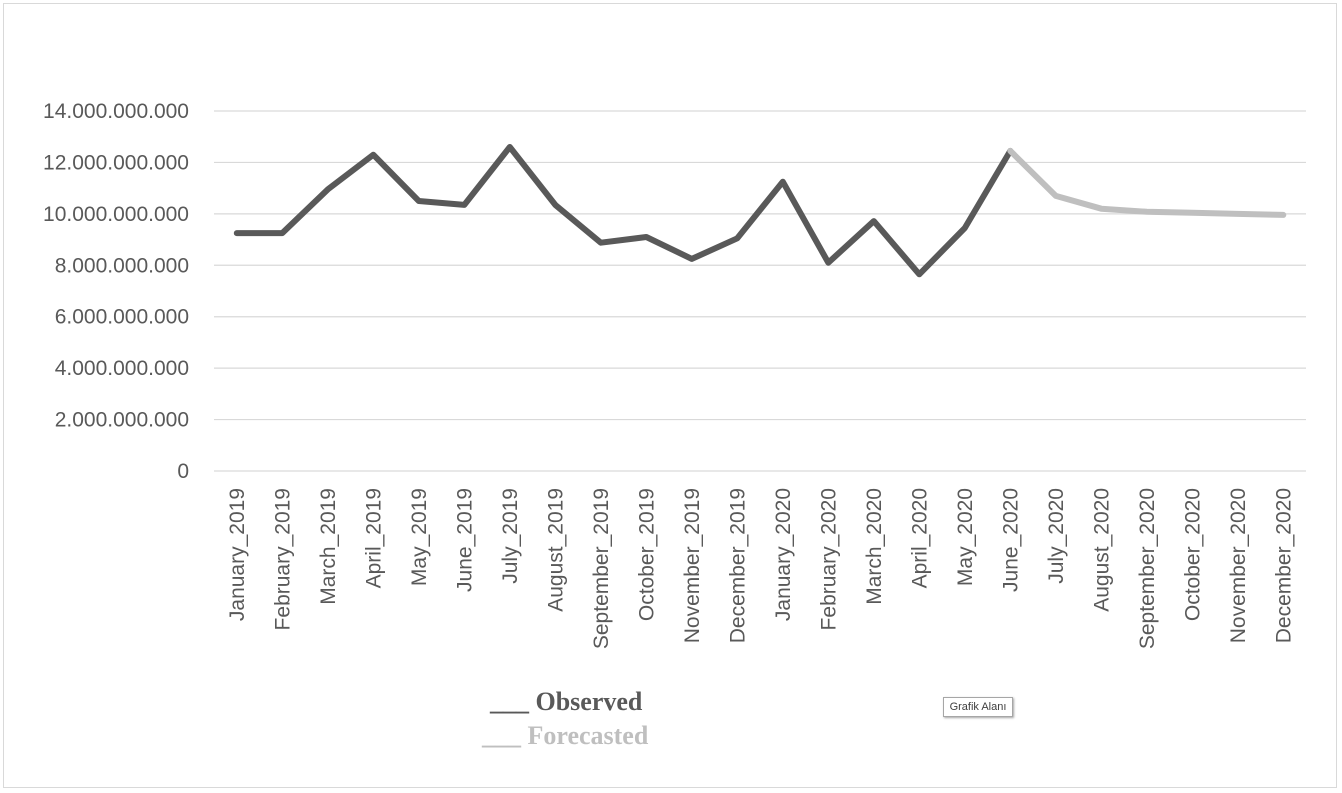  Describe the element at coordinates (623, 211) in the screenshot. I see `series-line-observed` at that location.